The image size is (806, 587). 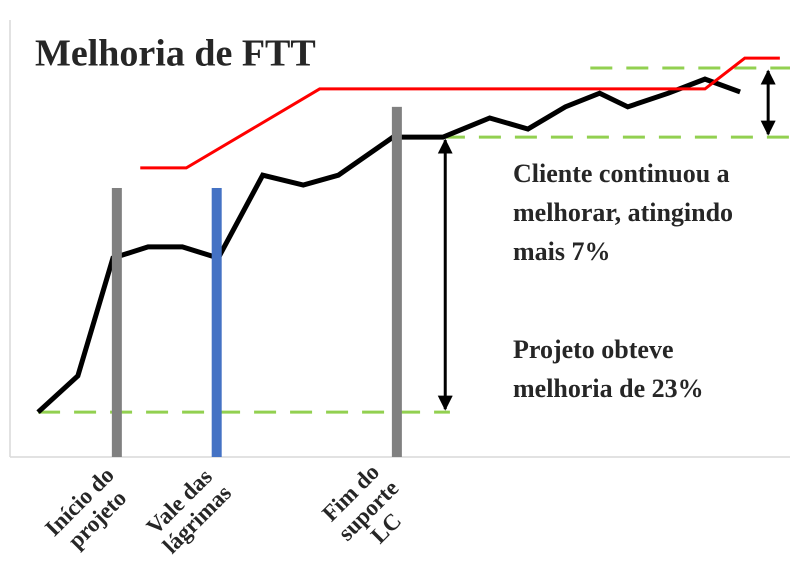 What do you see at coordinates (621, 173) in the screenshot?
I see `annotation: Cliente continuou a` at bounding box center [621, 173].